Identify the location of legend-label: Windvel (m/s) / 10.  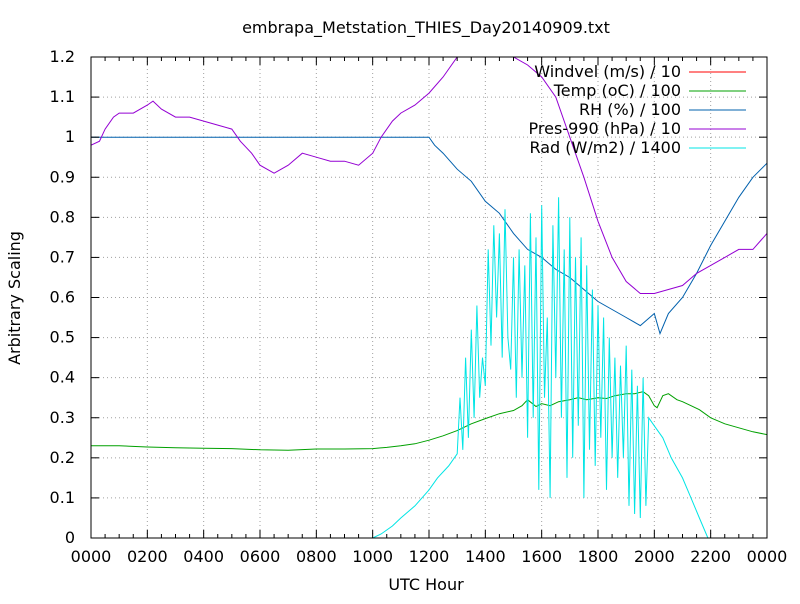
(607, 71).